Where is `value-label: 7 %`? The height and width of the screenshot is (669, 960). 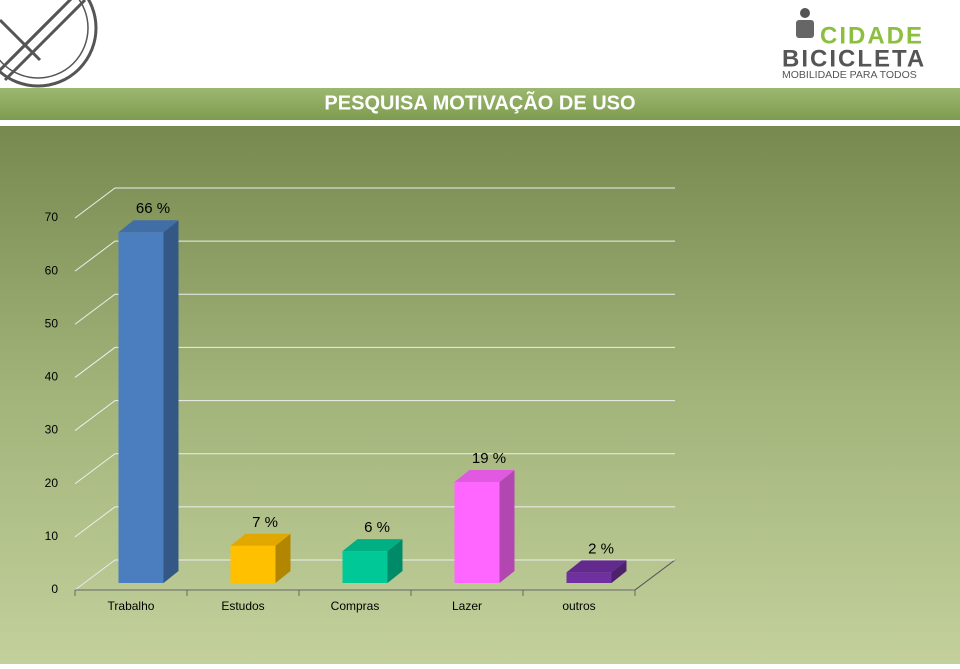 value-label: 7 % is located at coordinates (265, 522).